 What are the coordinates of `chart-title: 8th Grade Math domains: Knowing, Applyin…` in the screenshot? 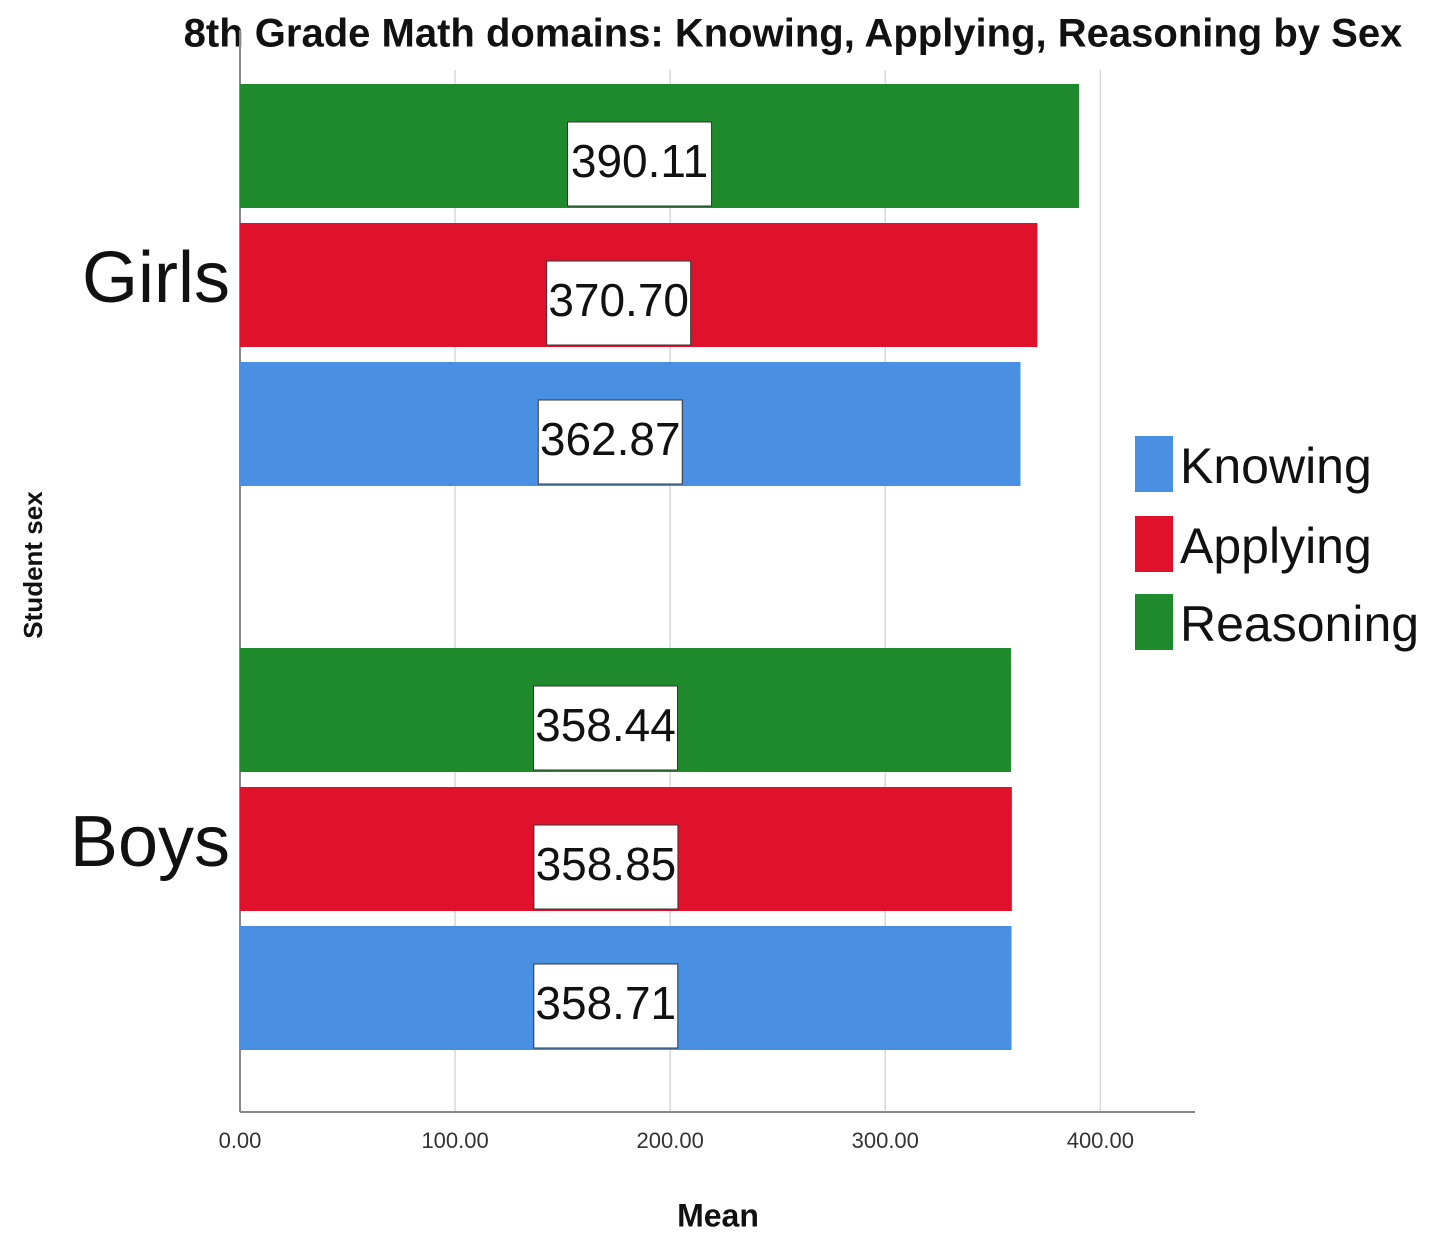 It's located at (793, 34).